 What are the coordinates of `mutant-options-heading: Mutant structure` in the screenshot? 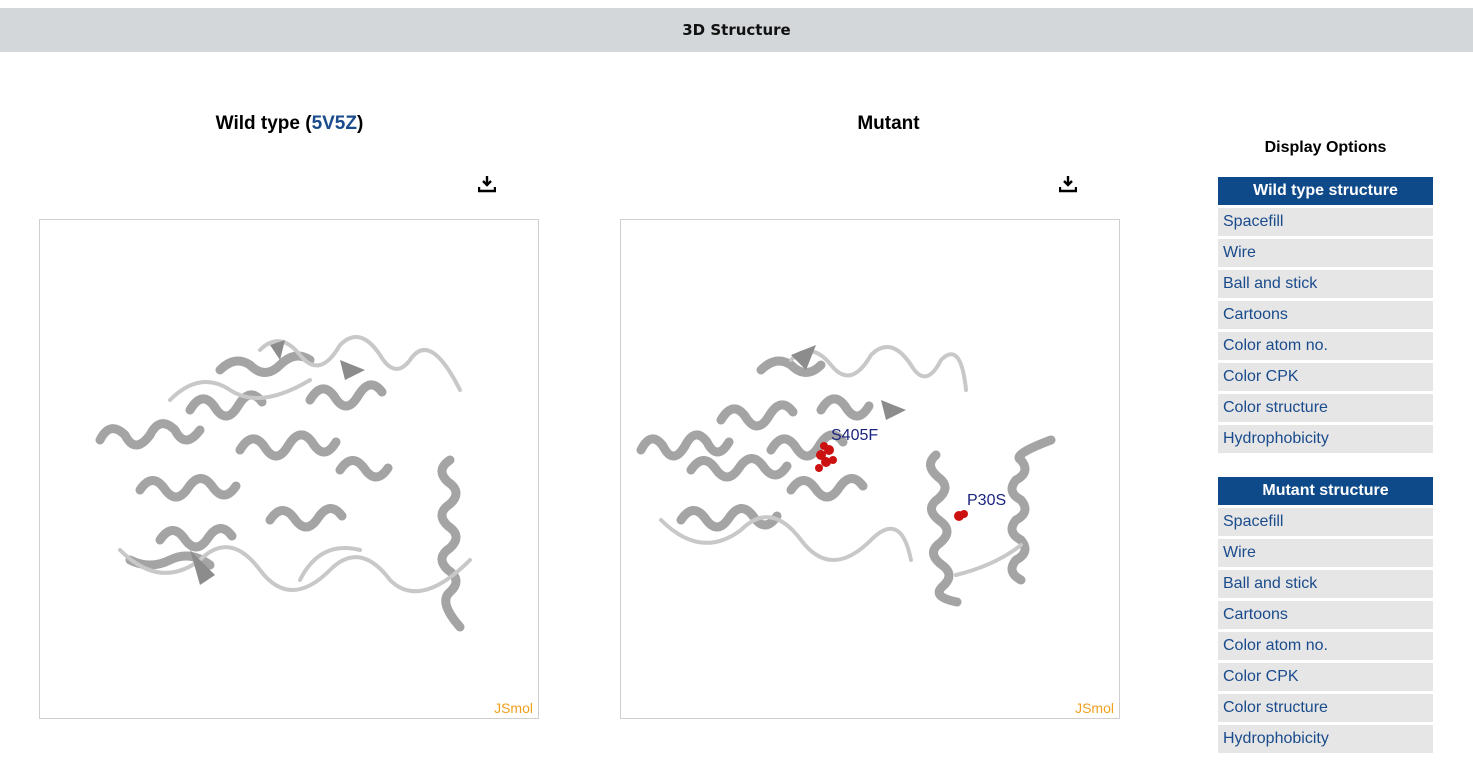 It's located at (1325, 491).